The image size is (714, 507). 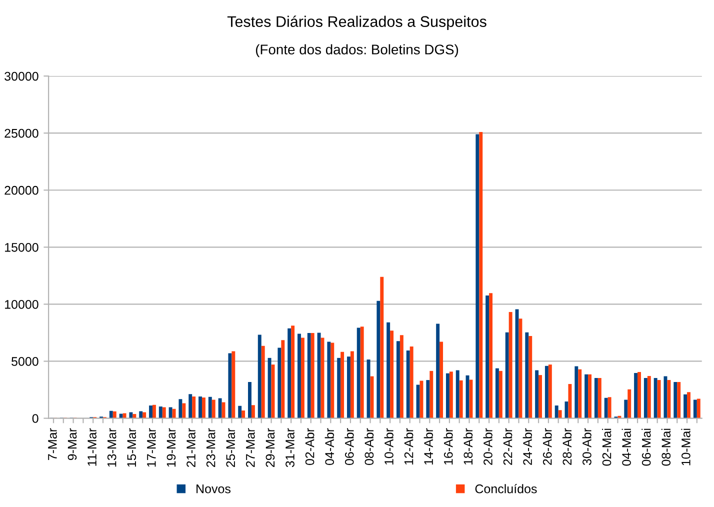 I want to click on x-tick-label: 16-Abr, so click(x=448, y=446).